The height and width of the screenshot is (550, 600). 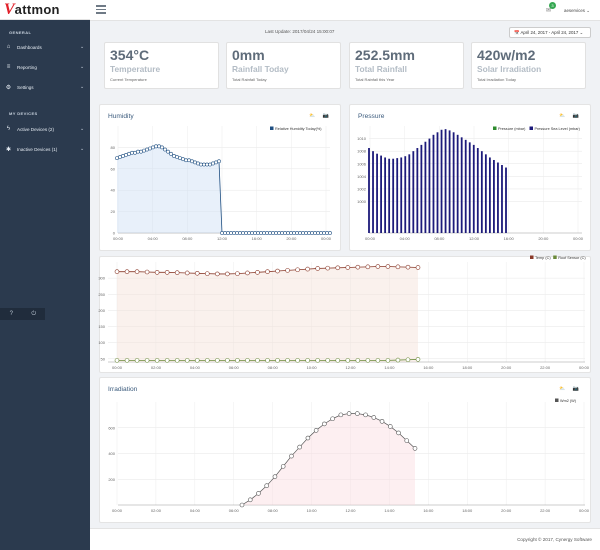 I want to click on sidebar-item-label: Active Devices (2), so click(x=36, y=129).